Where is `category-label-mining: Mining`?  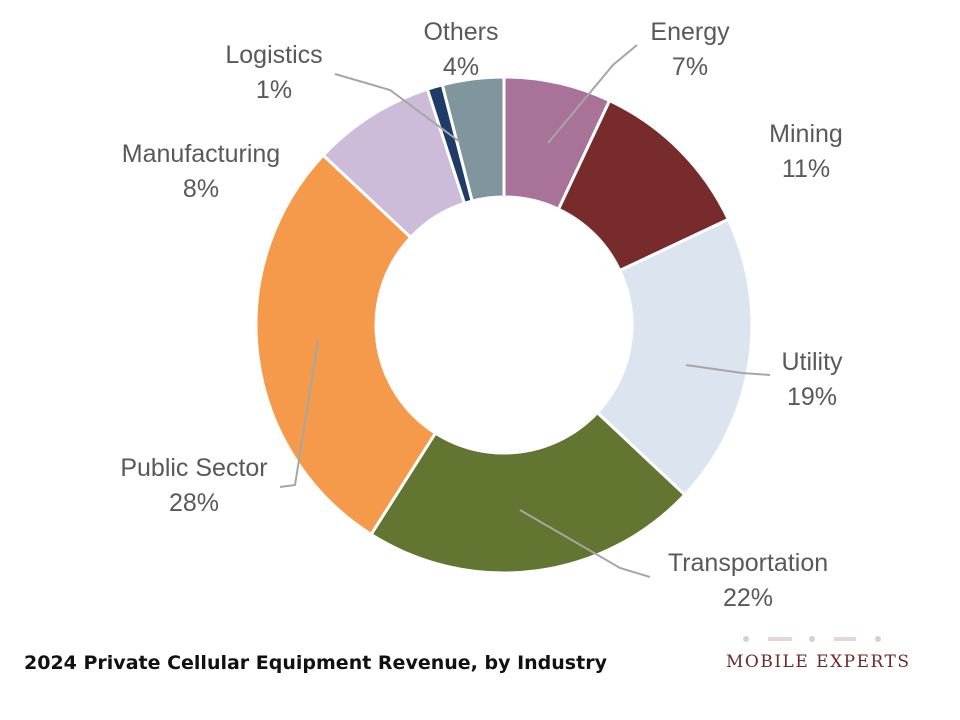
category-label-mining: Mining is located at coordinates (806, 134).